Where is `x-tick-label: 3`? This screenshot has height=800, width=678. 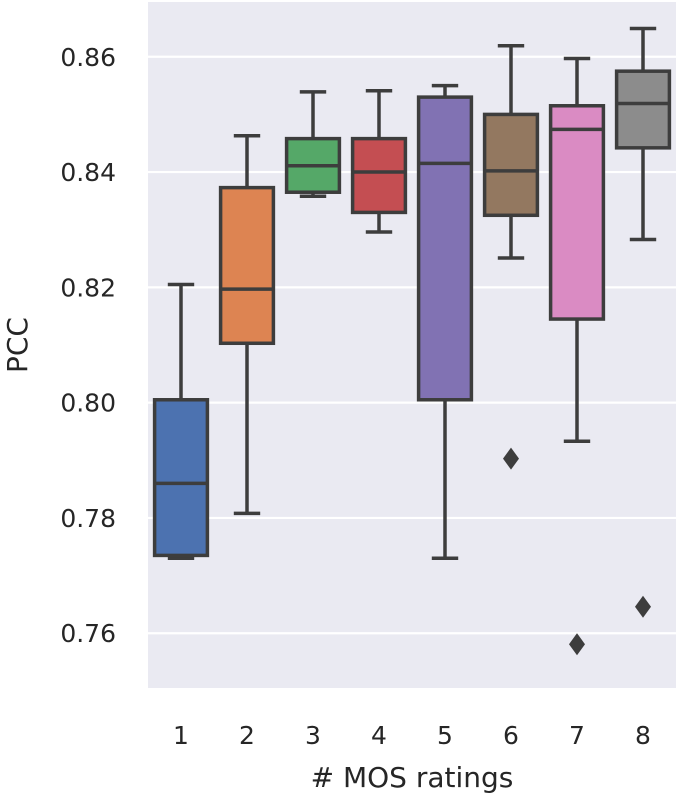 x-tick-label: 3 is located at coordinates (313, 735).